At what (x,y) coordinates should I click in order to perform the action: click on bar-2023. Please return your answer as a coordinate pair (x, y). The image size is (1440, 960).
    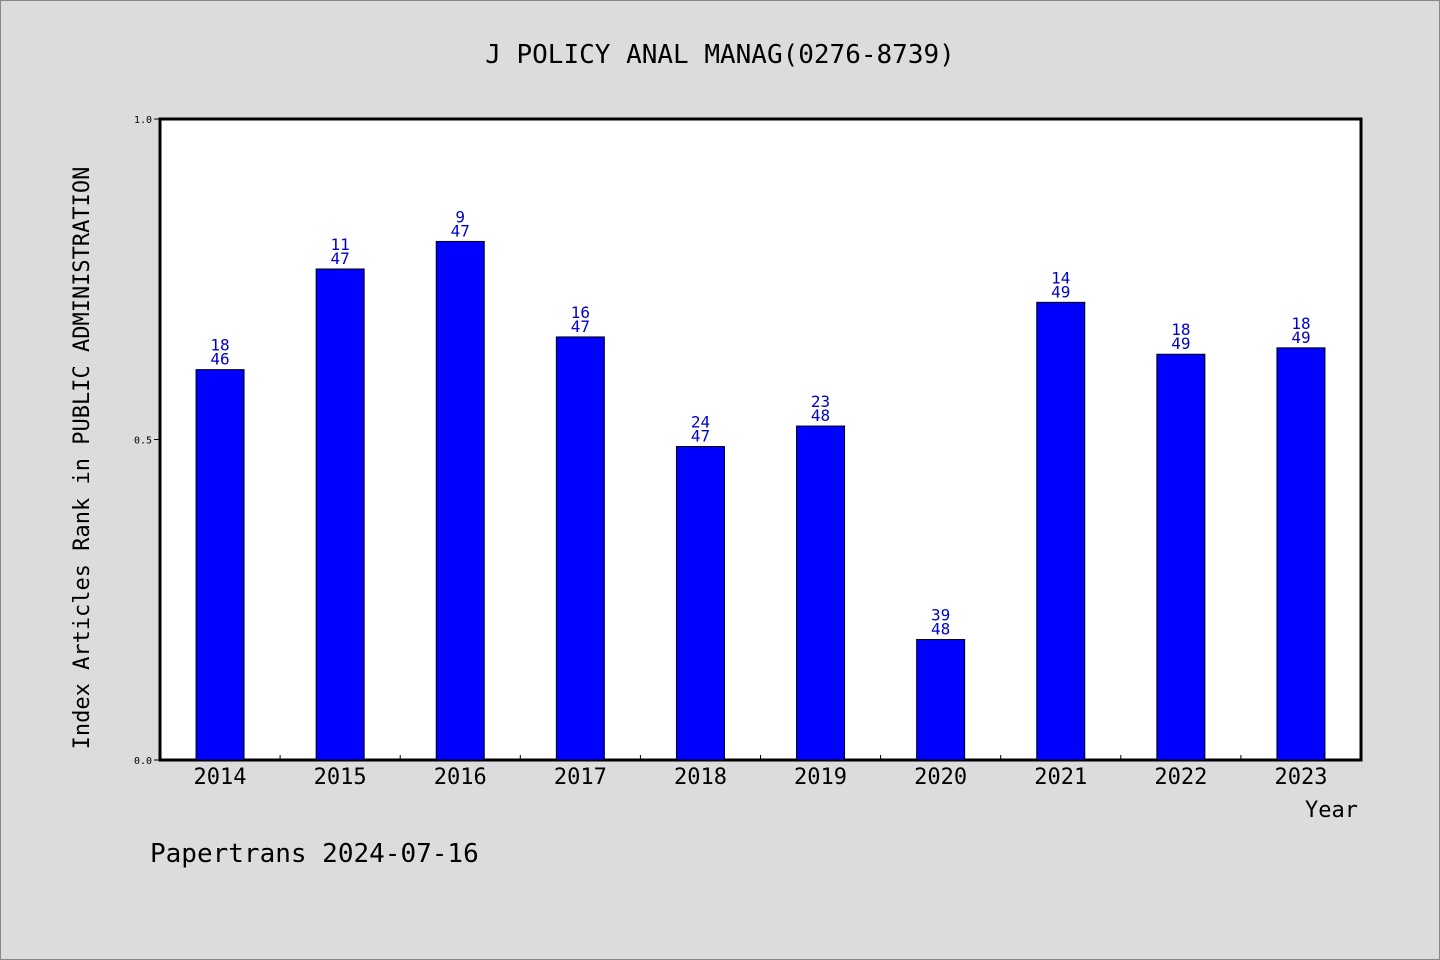
    Looking at the image, I should click on (1301, 554).